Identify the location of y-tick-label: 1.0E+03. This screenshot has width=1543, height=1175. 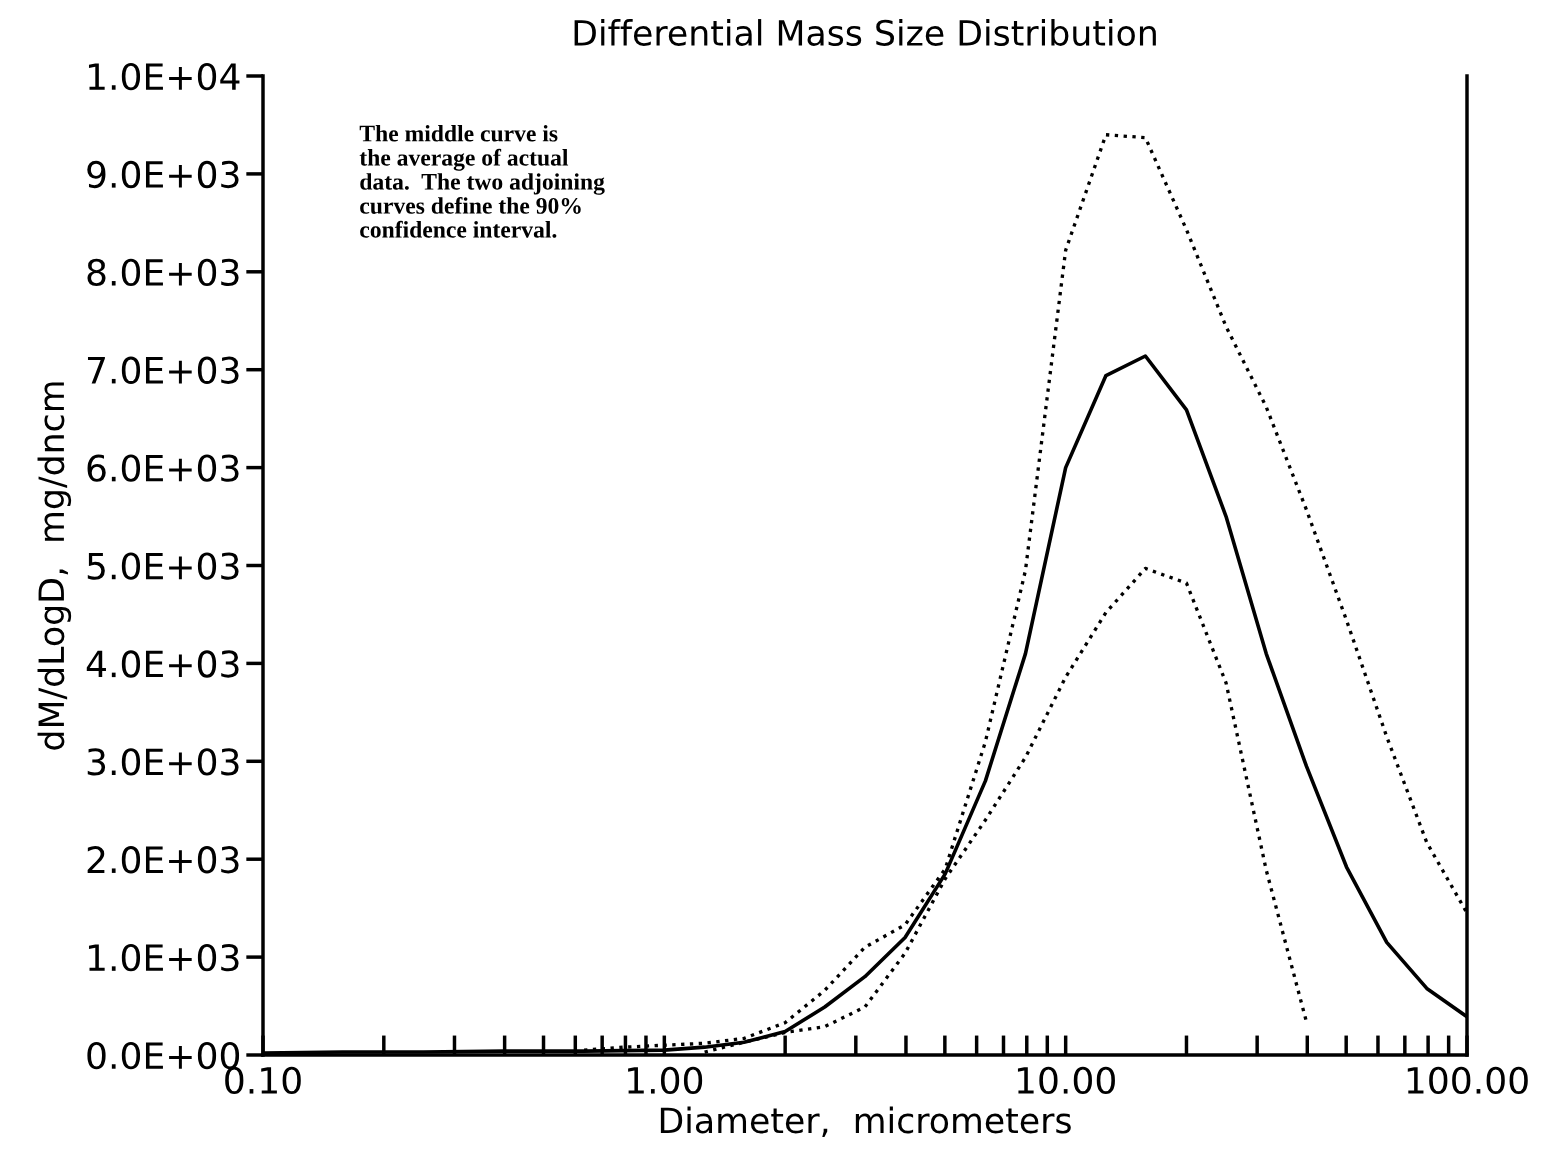
(163, 958).